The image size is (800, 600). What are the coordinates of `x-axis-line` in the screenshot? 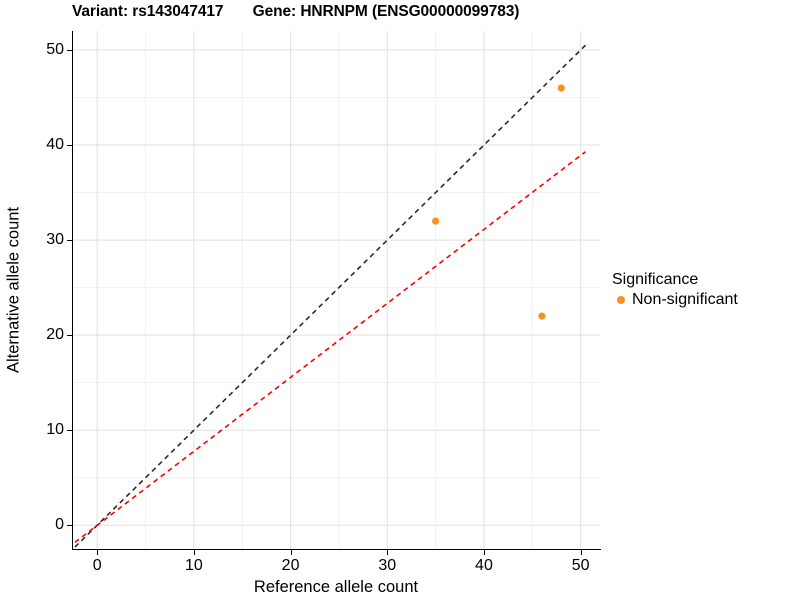 It's located at (336, 549).